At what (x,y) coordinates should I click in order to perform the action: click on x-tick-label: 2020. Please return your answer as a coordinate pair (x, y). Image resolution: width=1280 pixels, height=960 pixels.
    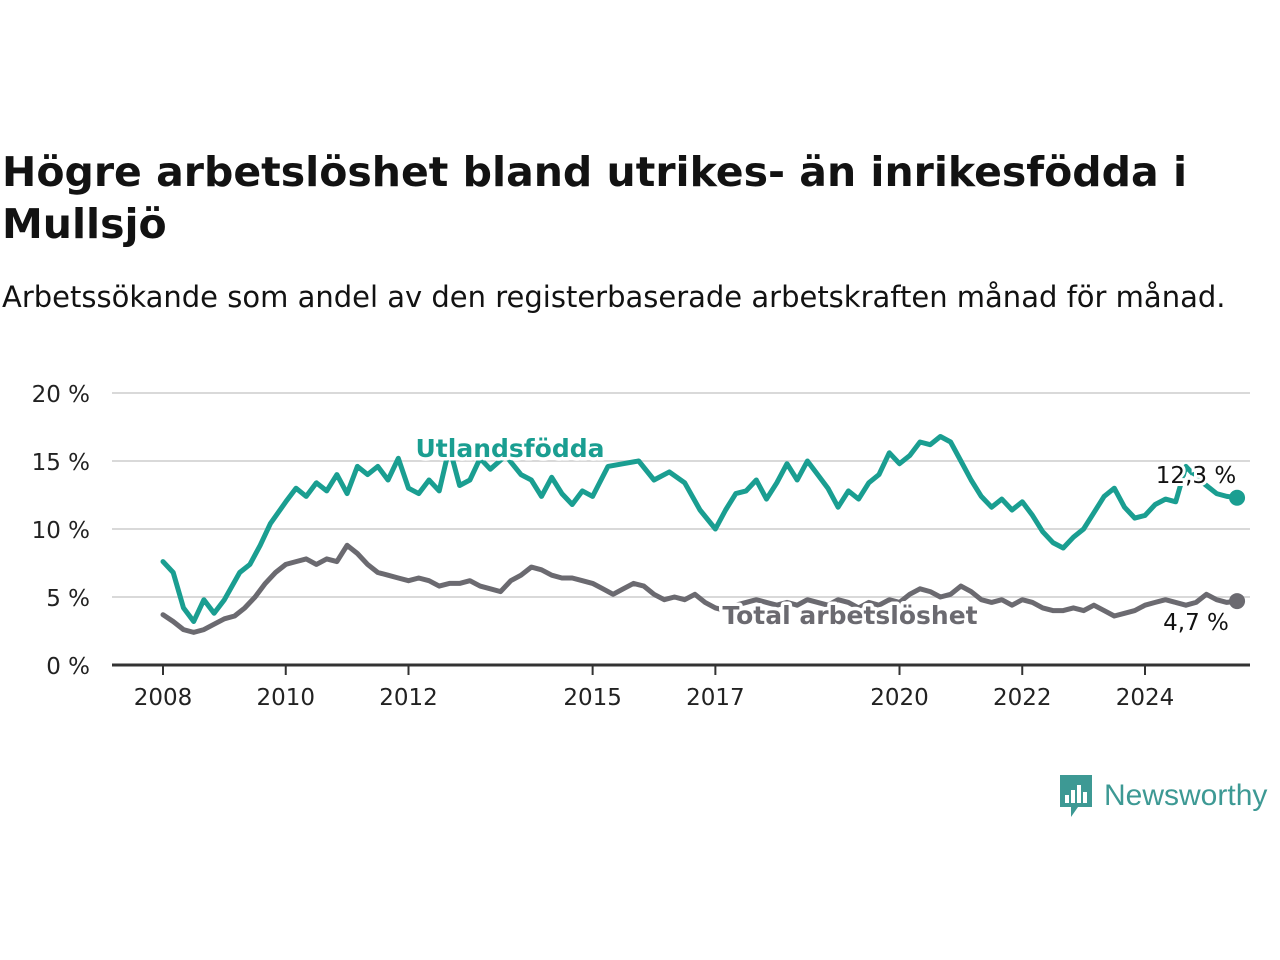
    Looking at the image, I should click on (899, 698).